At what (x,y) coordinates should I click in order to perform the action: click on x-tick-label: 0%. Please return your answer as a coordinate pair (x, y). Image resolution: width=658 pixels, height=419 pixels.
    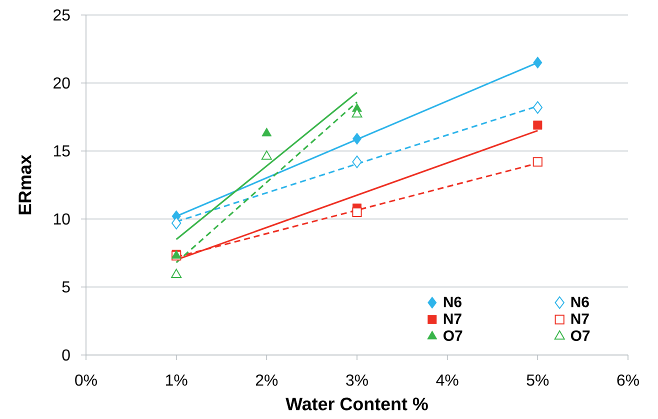
    Looking at the image, I should click on (86, 380).